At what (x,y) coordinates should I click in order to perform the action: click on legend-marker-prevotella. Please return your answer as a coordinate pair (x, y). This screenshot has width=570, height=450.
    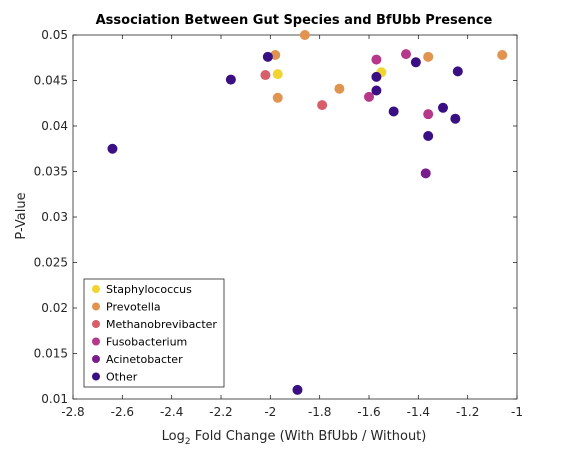
    Looking at the image, I should click on (96, 306).